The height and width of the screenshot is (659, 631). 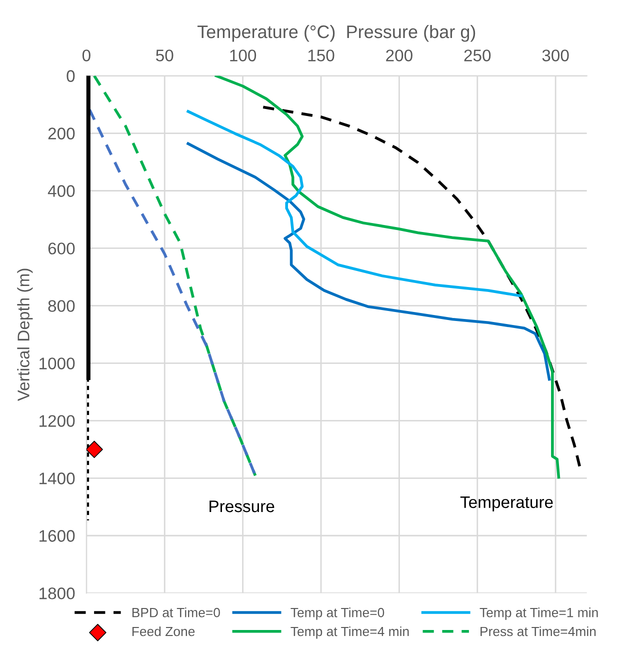 I want to click on annotation: Temperature, so click(x=506, y=504).